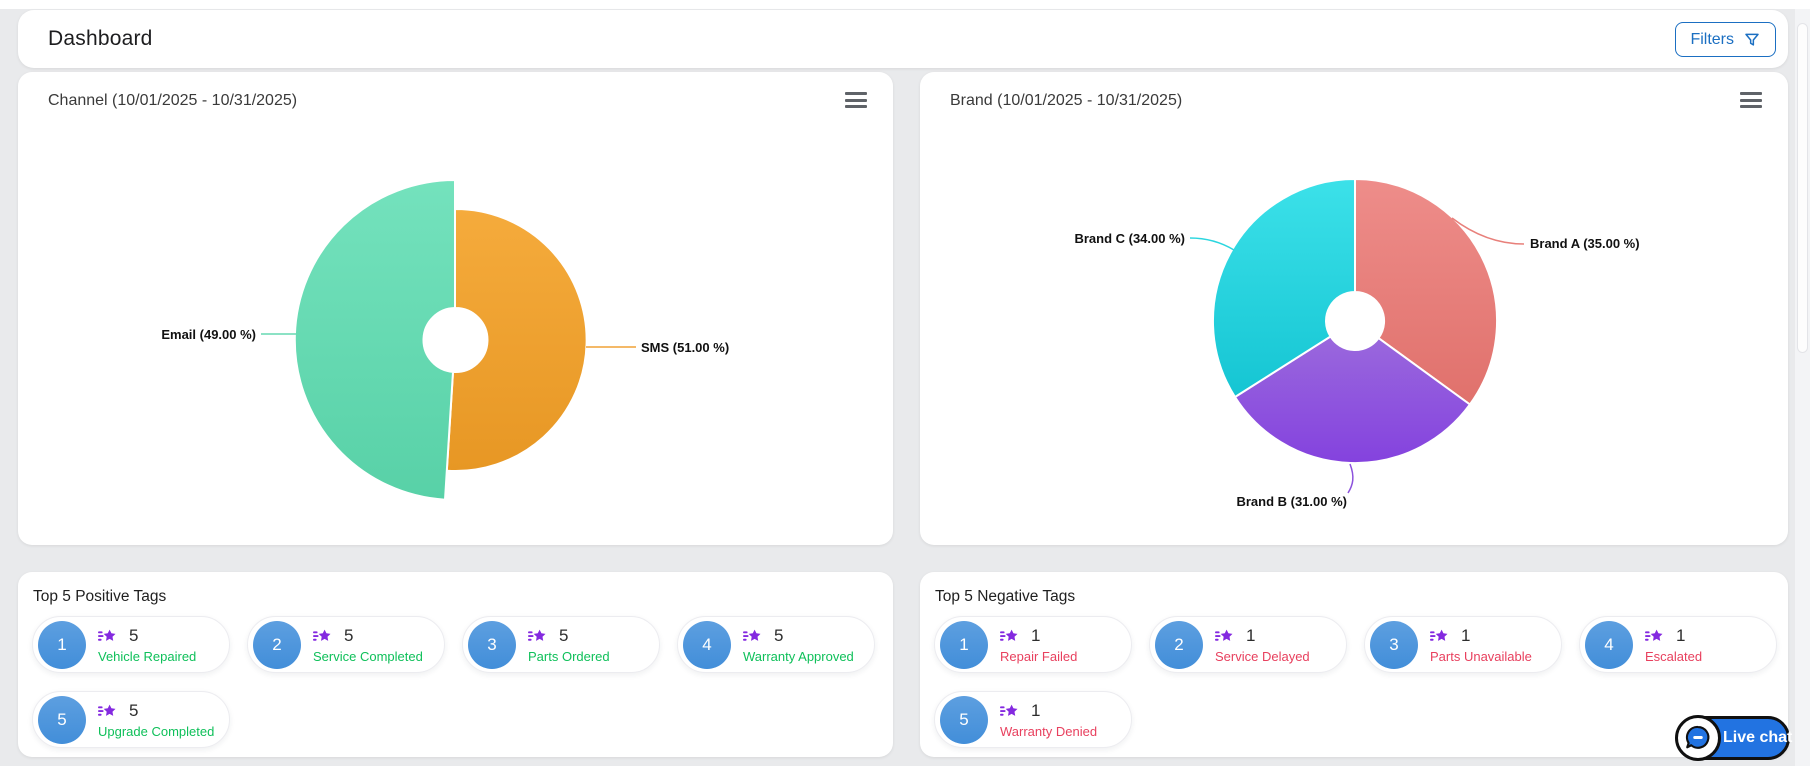 The width and height of the screenshot is (1810, 766). I want to click on live-chat-logo, so click(1698, 738).